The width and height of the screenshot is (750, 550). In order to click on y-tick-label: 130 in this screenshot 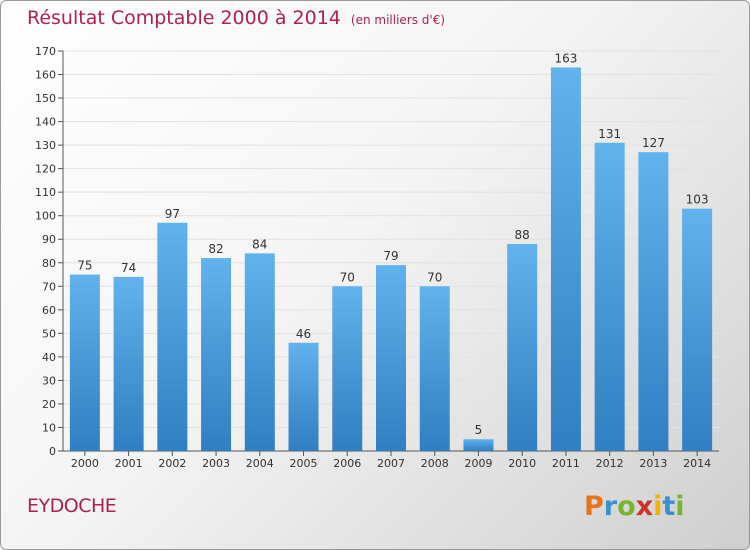, I will do `click(45, 145)`.